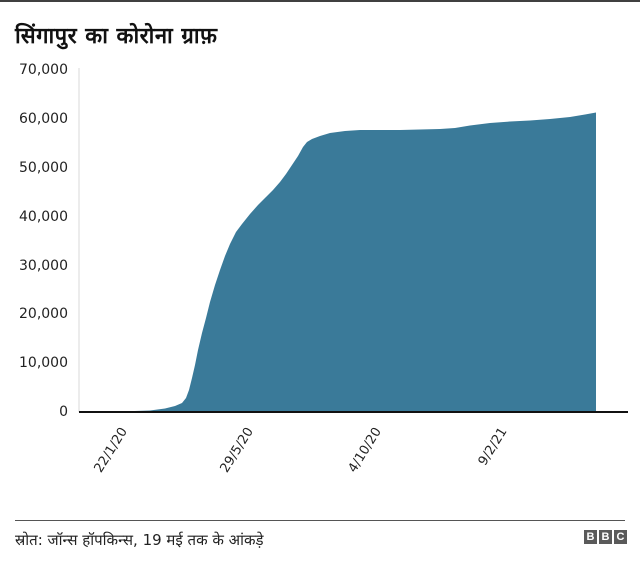 This screenshot has height=565, width=640. Describe the element at coordinates (63, 412) in the screenshot. I see `y-tick-0: 0` at that location.